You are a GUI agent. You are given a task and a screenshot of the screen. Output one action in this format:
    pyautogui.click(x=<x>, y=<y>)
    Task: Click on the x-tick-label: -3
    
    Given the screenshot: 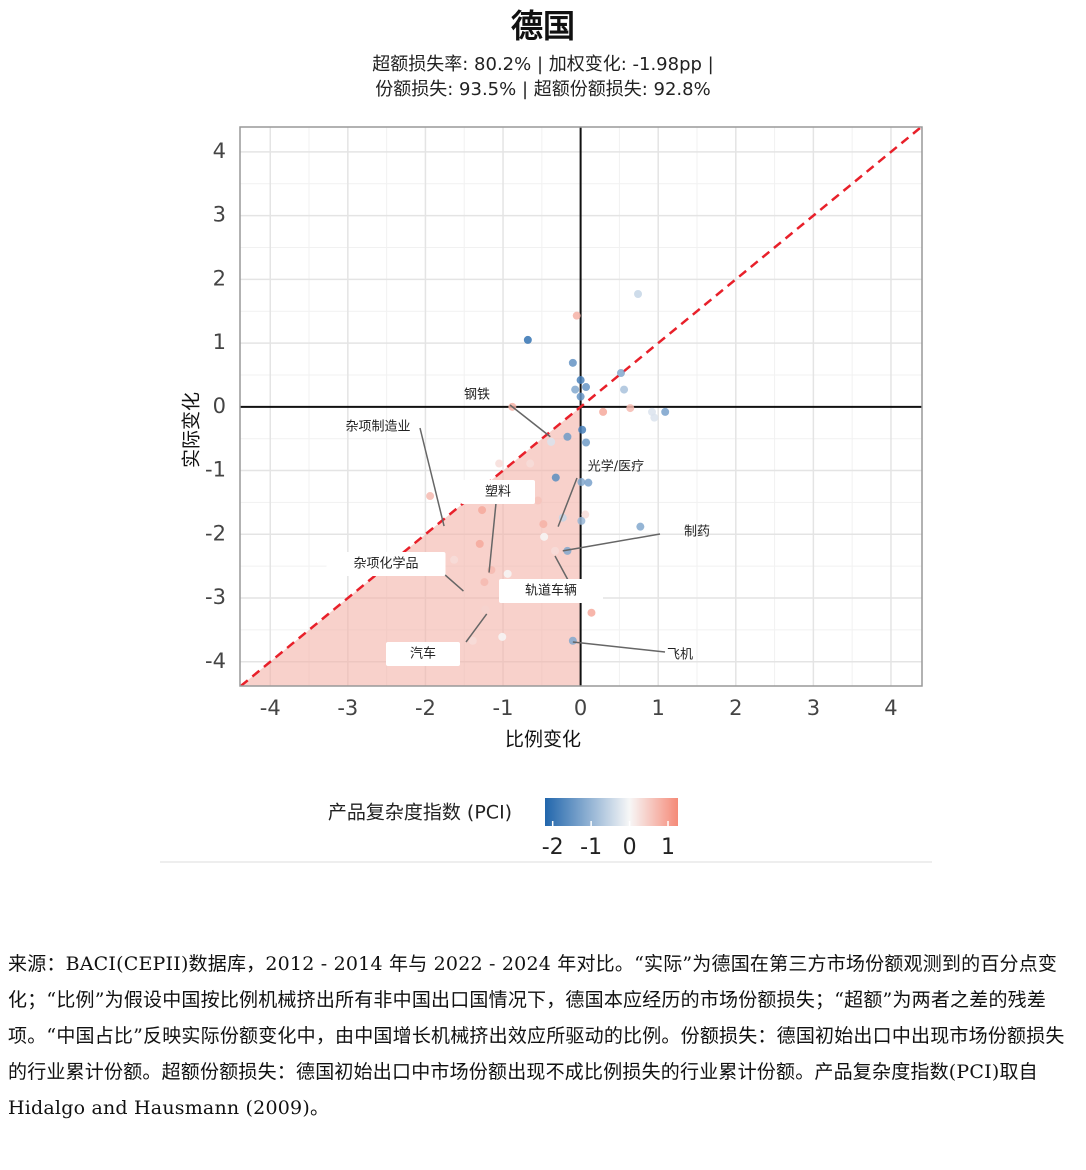 What is the action you would take?
    pyautogui.click(x=347, y=708)
    